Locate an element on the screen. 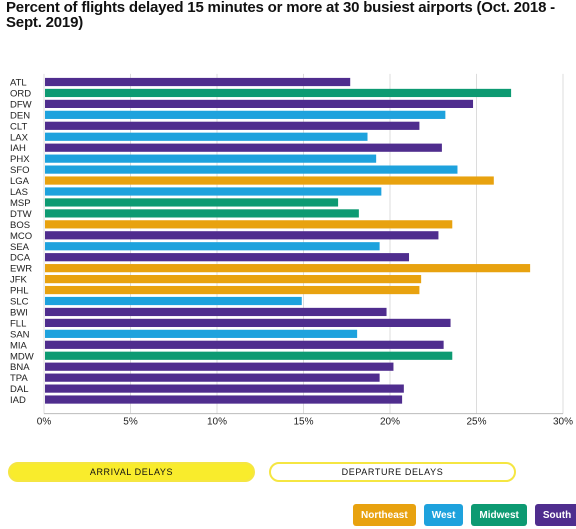 The width and height of the screenshot is (576, 529). x-tick-label: 25% is located at coordinates (476, 422).